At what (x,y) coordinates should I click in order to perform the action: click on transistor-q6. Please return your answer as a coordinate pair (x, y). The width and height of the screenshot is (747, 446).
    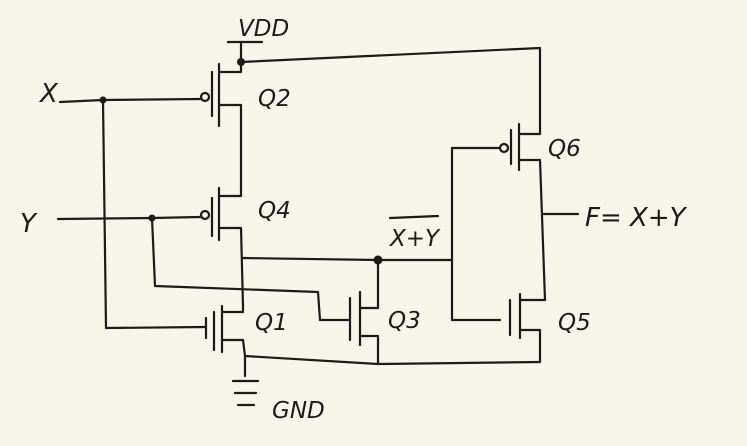
    Looking at the image, I should click on (522, 212).